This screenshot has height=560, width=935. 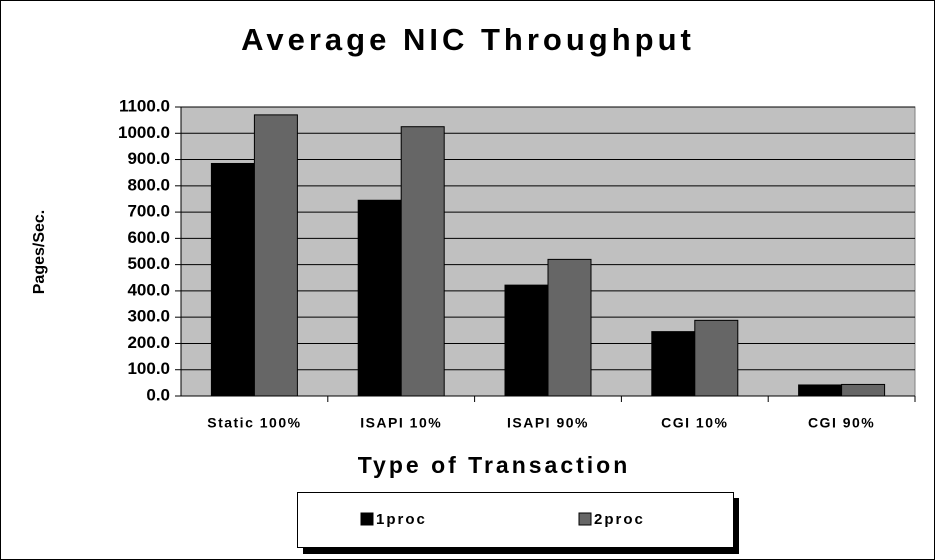 What do you see at coordinates (694, 423) in the screenshot?
I see `x-tick-label: CGI 10%` at bounding box center [694, 423].